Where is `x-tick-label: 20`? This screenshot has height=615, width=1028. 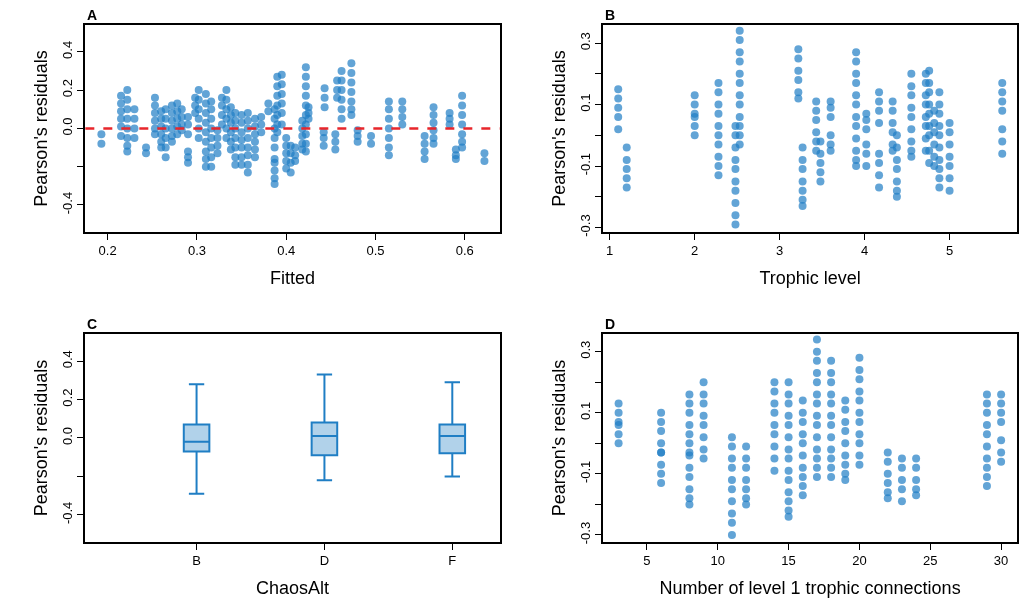 x-tick-label: 20 is located at coordinates (859, 561).